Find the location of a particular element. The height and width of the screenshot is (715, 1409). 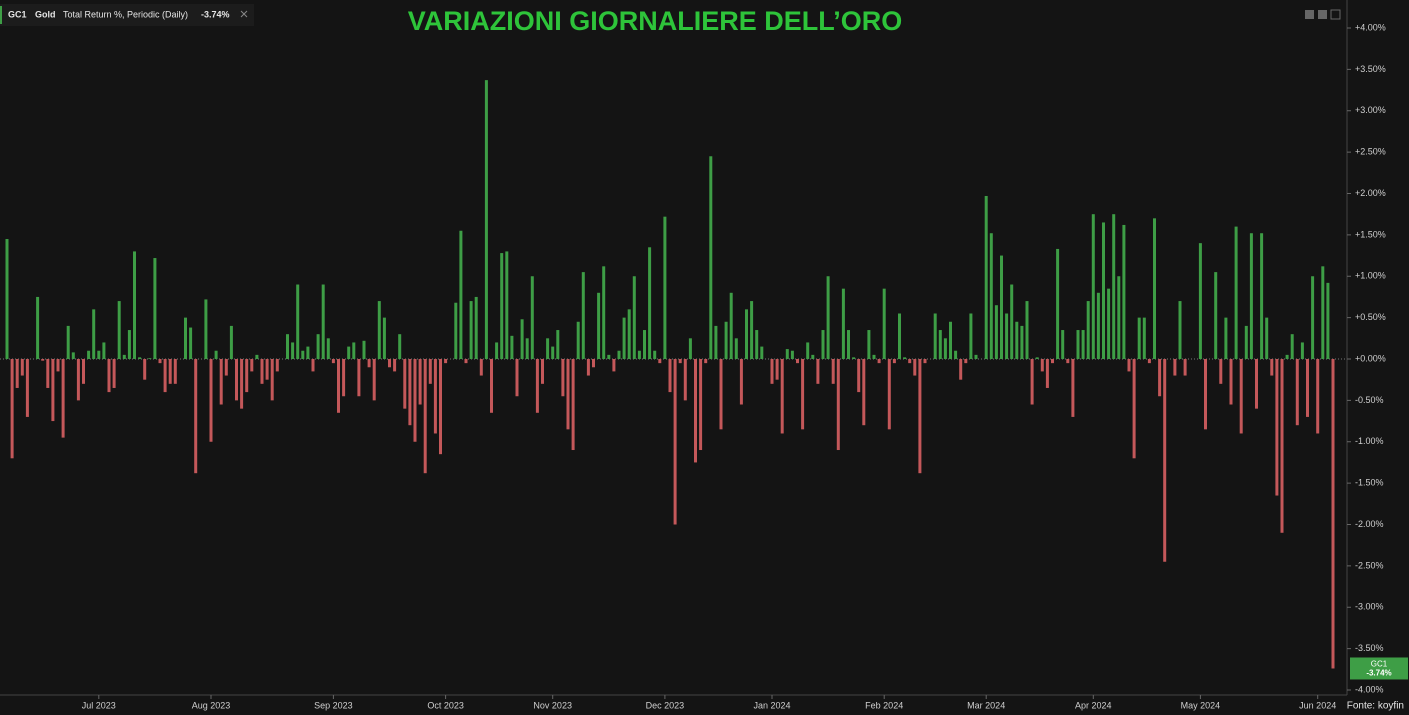

y-tick-label: -3.00% is located at coordinates (1369, 607).